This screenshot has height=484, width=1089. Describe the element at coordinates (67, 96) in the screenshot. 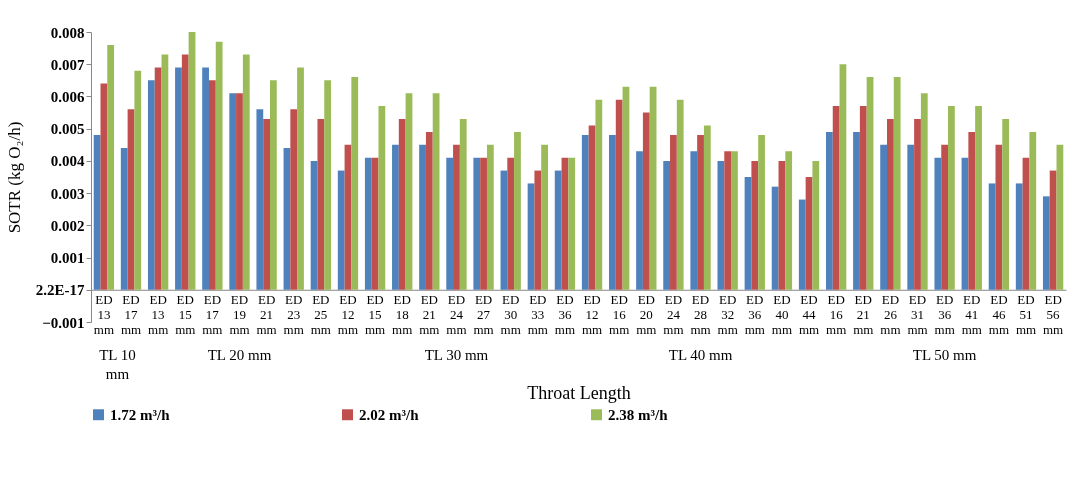

I see `y-tick-label: 0.006` at that location.